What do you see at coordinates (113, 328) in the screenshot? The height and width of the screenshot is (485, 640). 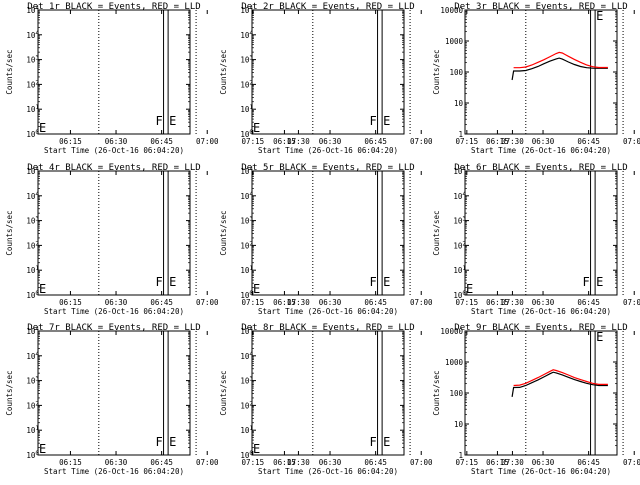 I see `panel-title: Det 7r BLACK = Events, RED = LLD` at bounding box center [113, 328].